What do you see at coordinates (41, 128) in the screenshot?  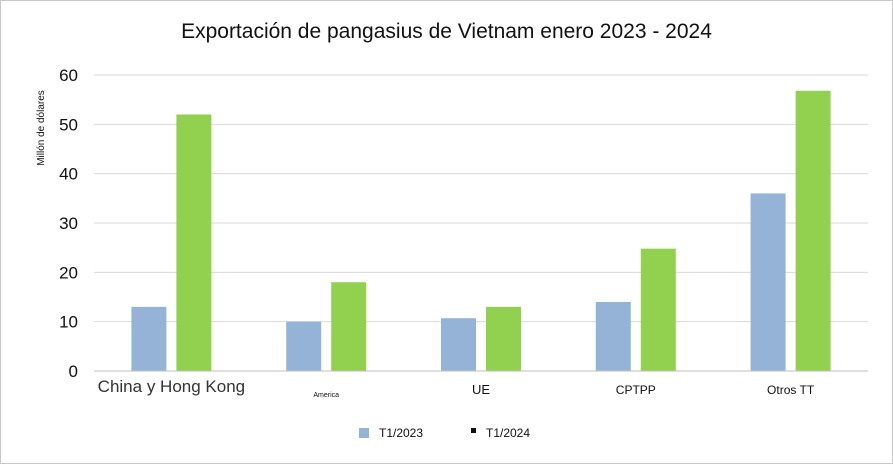 I see `y-axis-label: Millón de dólares` at bounding box center [41, 128].